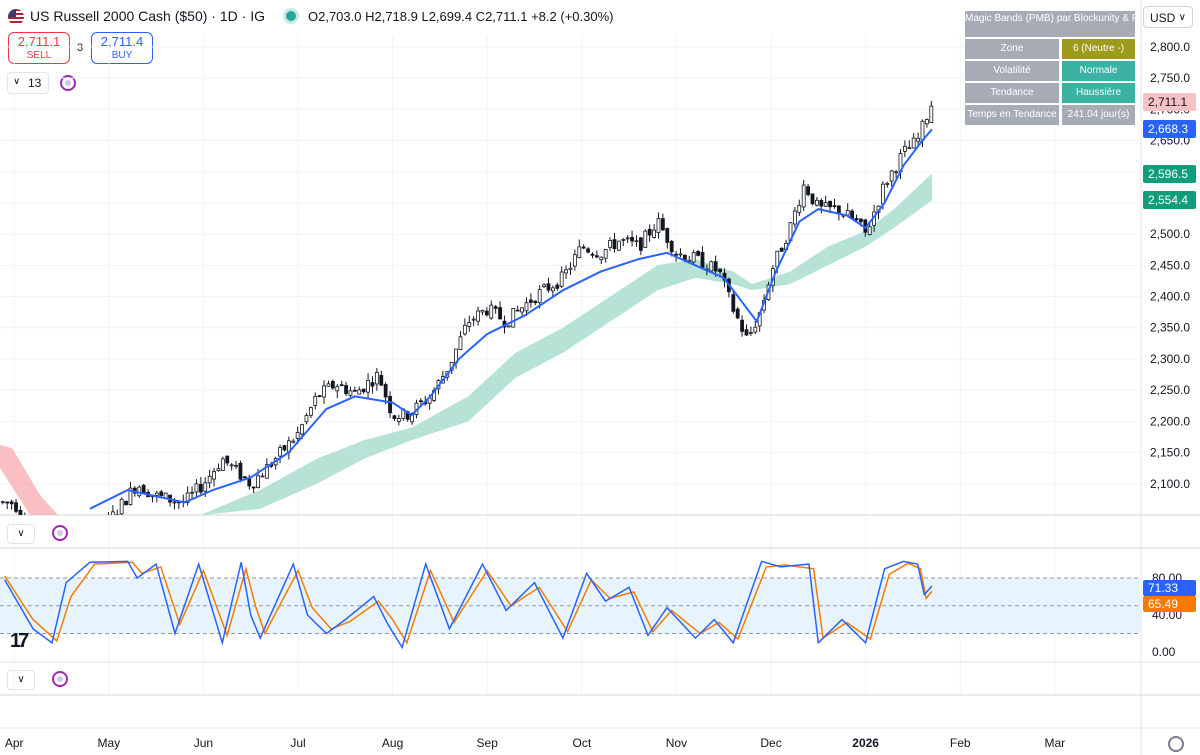 This screenshot has width=1200, height=755. What do you see at coordinates (122, 55) in the screenshot?
I see `buy-label: BUY` at bounding box center [122, 55].